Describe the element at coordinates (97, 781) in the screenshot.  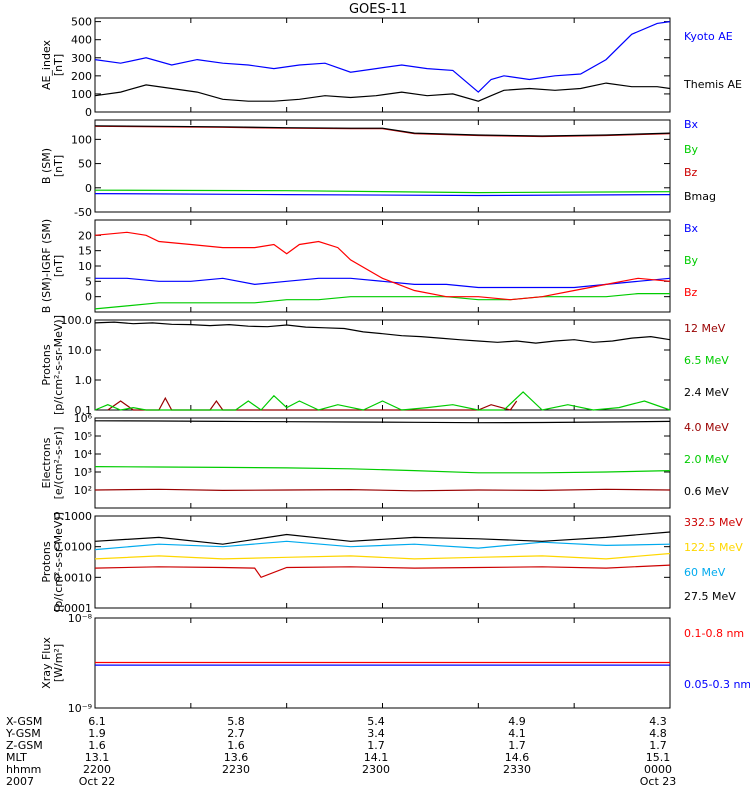
I see `footer-cell: Oct 22` at that location.